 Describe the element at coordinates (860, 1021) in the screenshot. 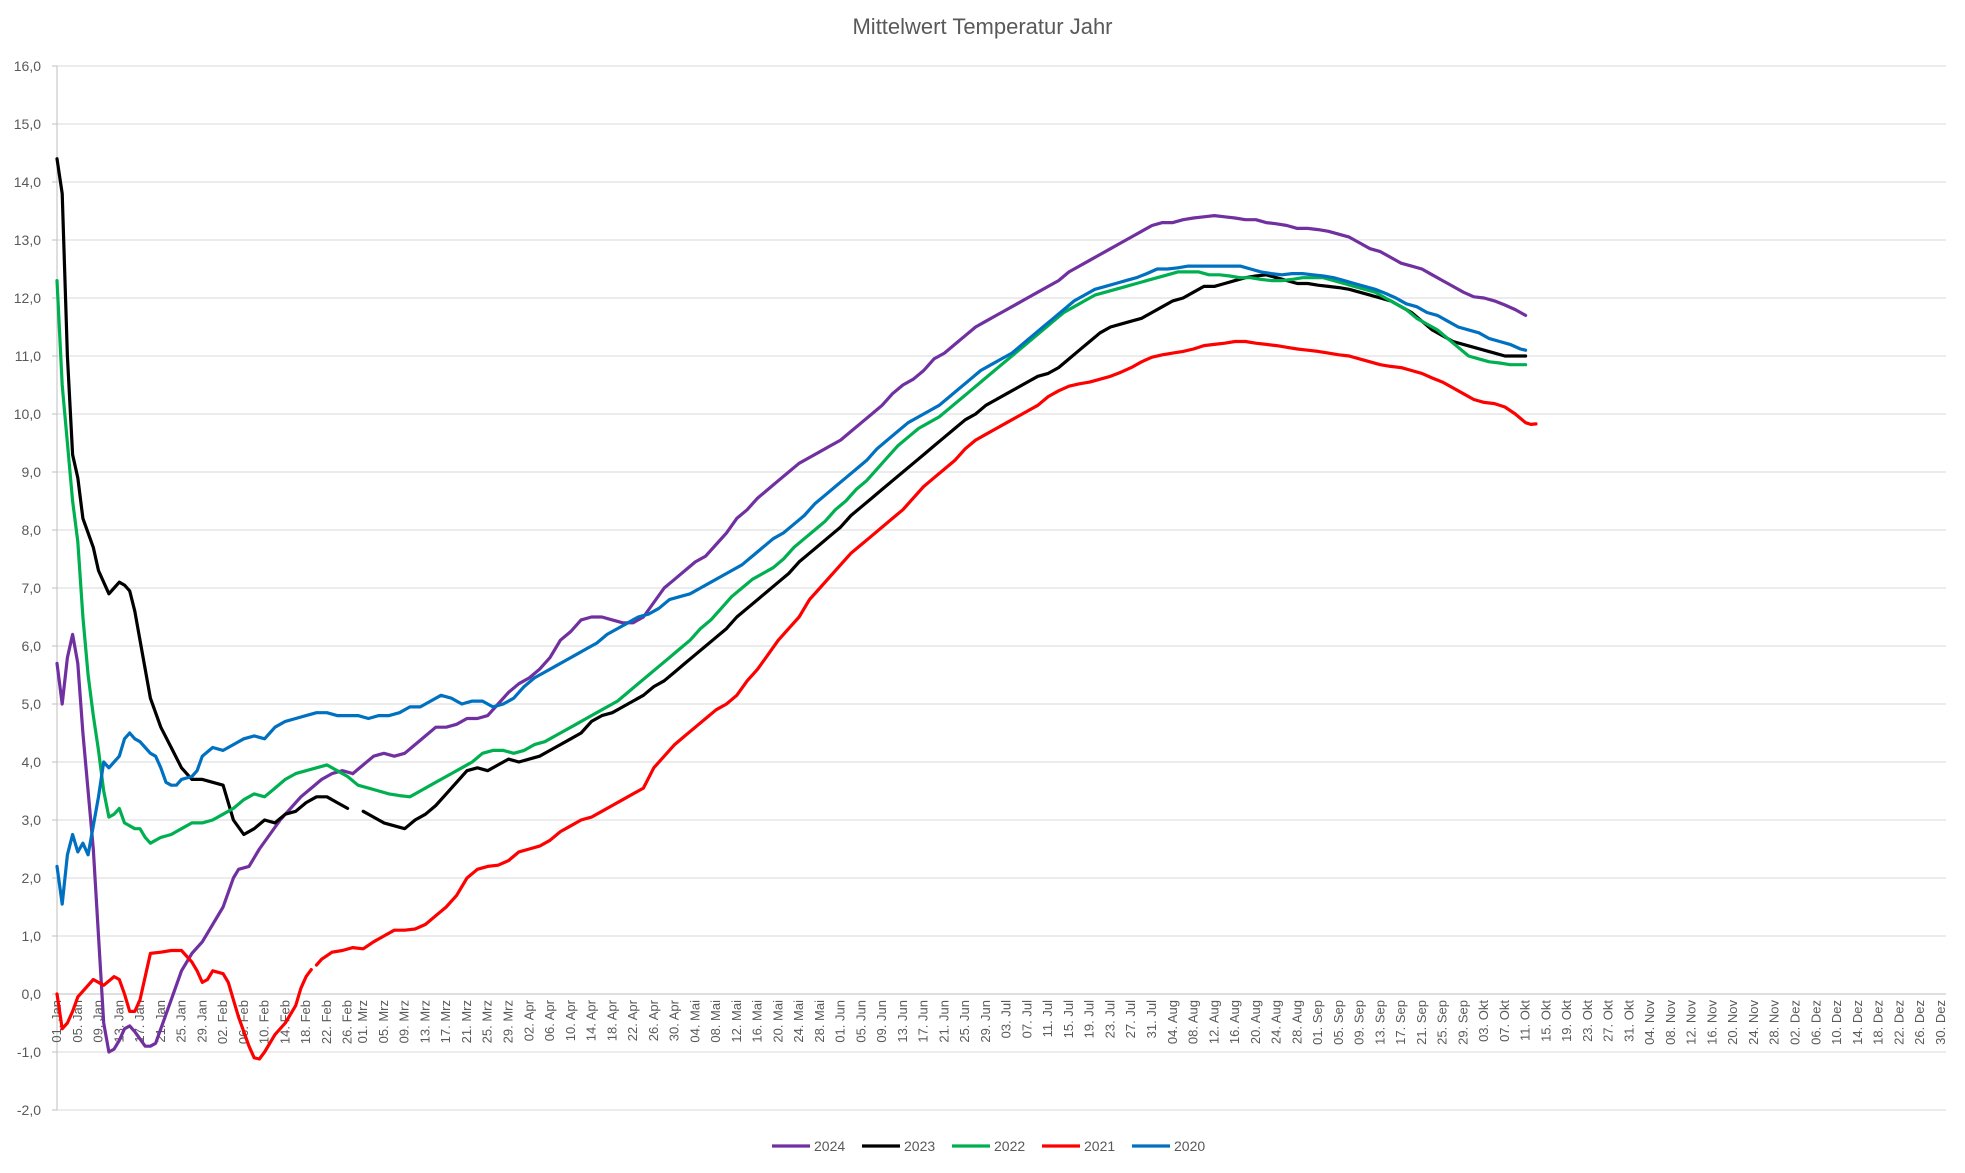

I see `x-tick-label: 05. Jun` at that location.